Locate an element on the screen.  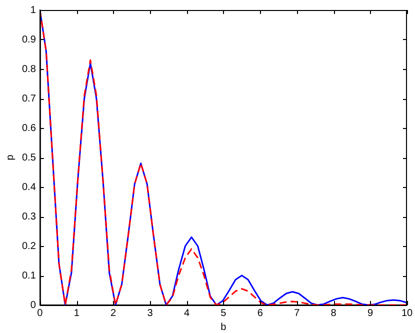
x-tick-label: 5 is located at coordinates (223, 313).